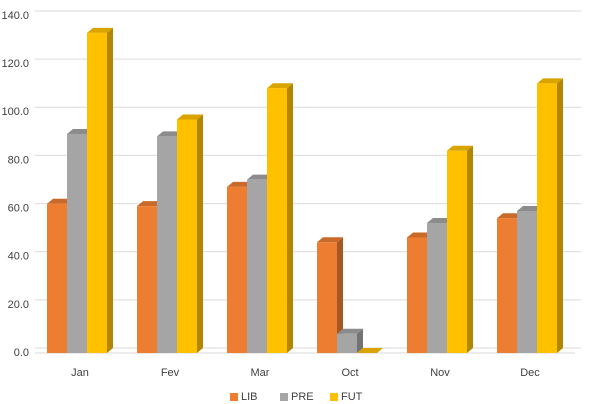 This screenshot has width=595, height=404. I want to click on y-tick-label: 140.0, so click(15, 16).